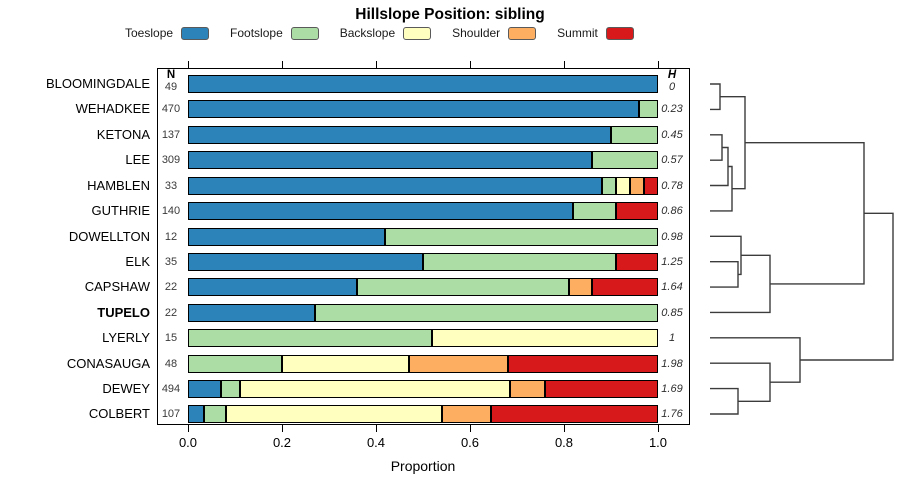 The height and width of the screenshot is (500, 900). What do you see at coordinates (417, 33) in the screenshot?
I see `legend-swatch-backslope` at bounding box center [417, 33].